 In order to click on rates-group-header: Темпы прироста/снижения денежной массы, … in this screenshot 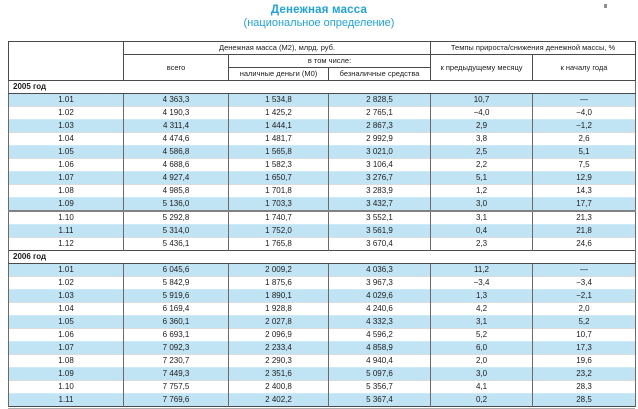, I will do `click(533, 48)`.